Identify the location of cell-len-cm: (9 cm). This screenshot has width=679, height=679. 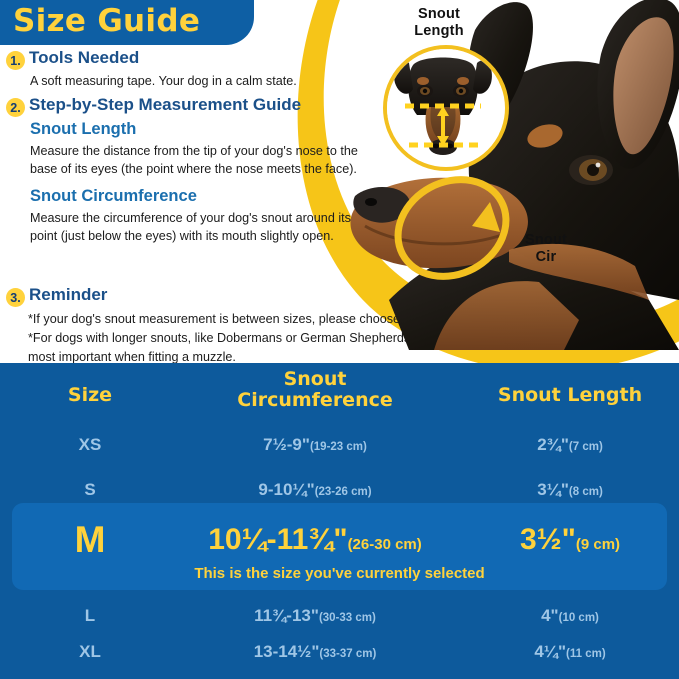
(598, 544).